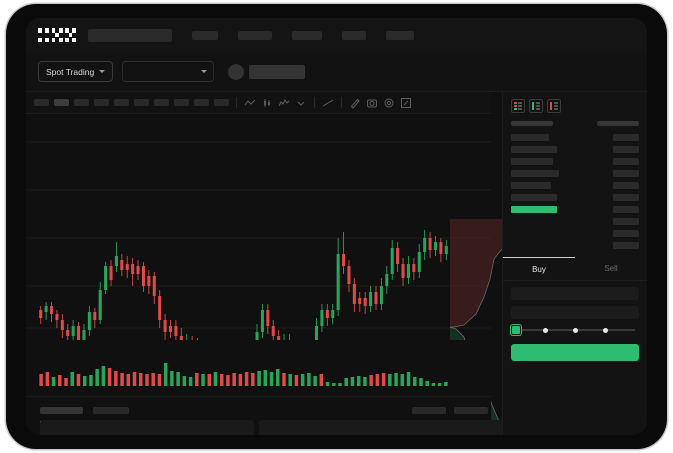 The image size is (673, 453). Describe the element at coordinates (575, 312) in the screenshot. I see `order-amount-input` at that location.